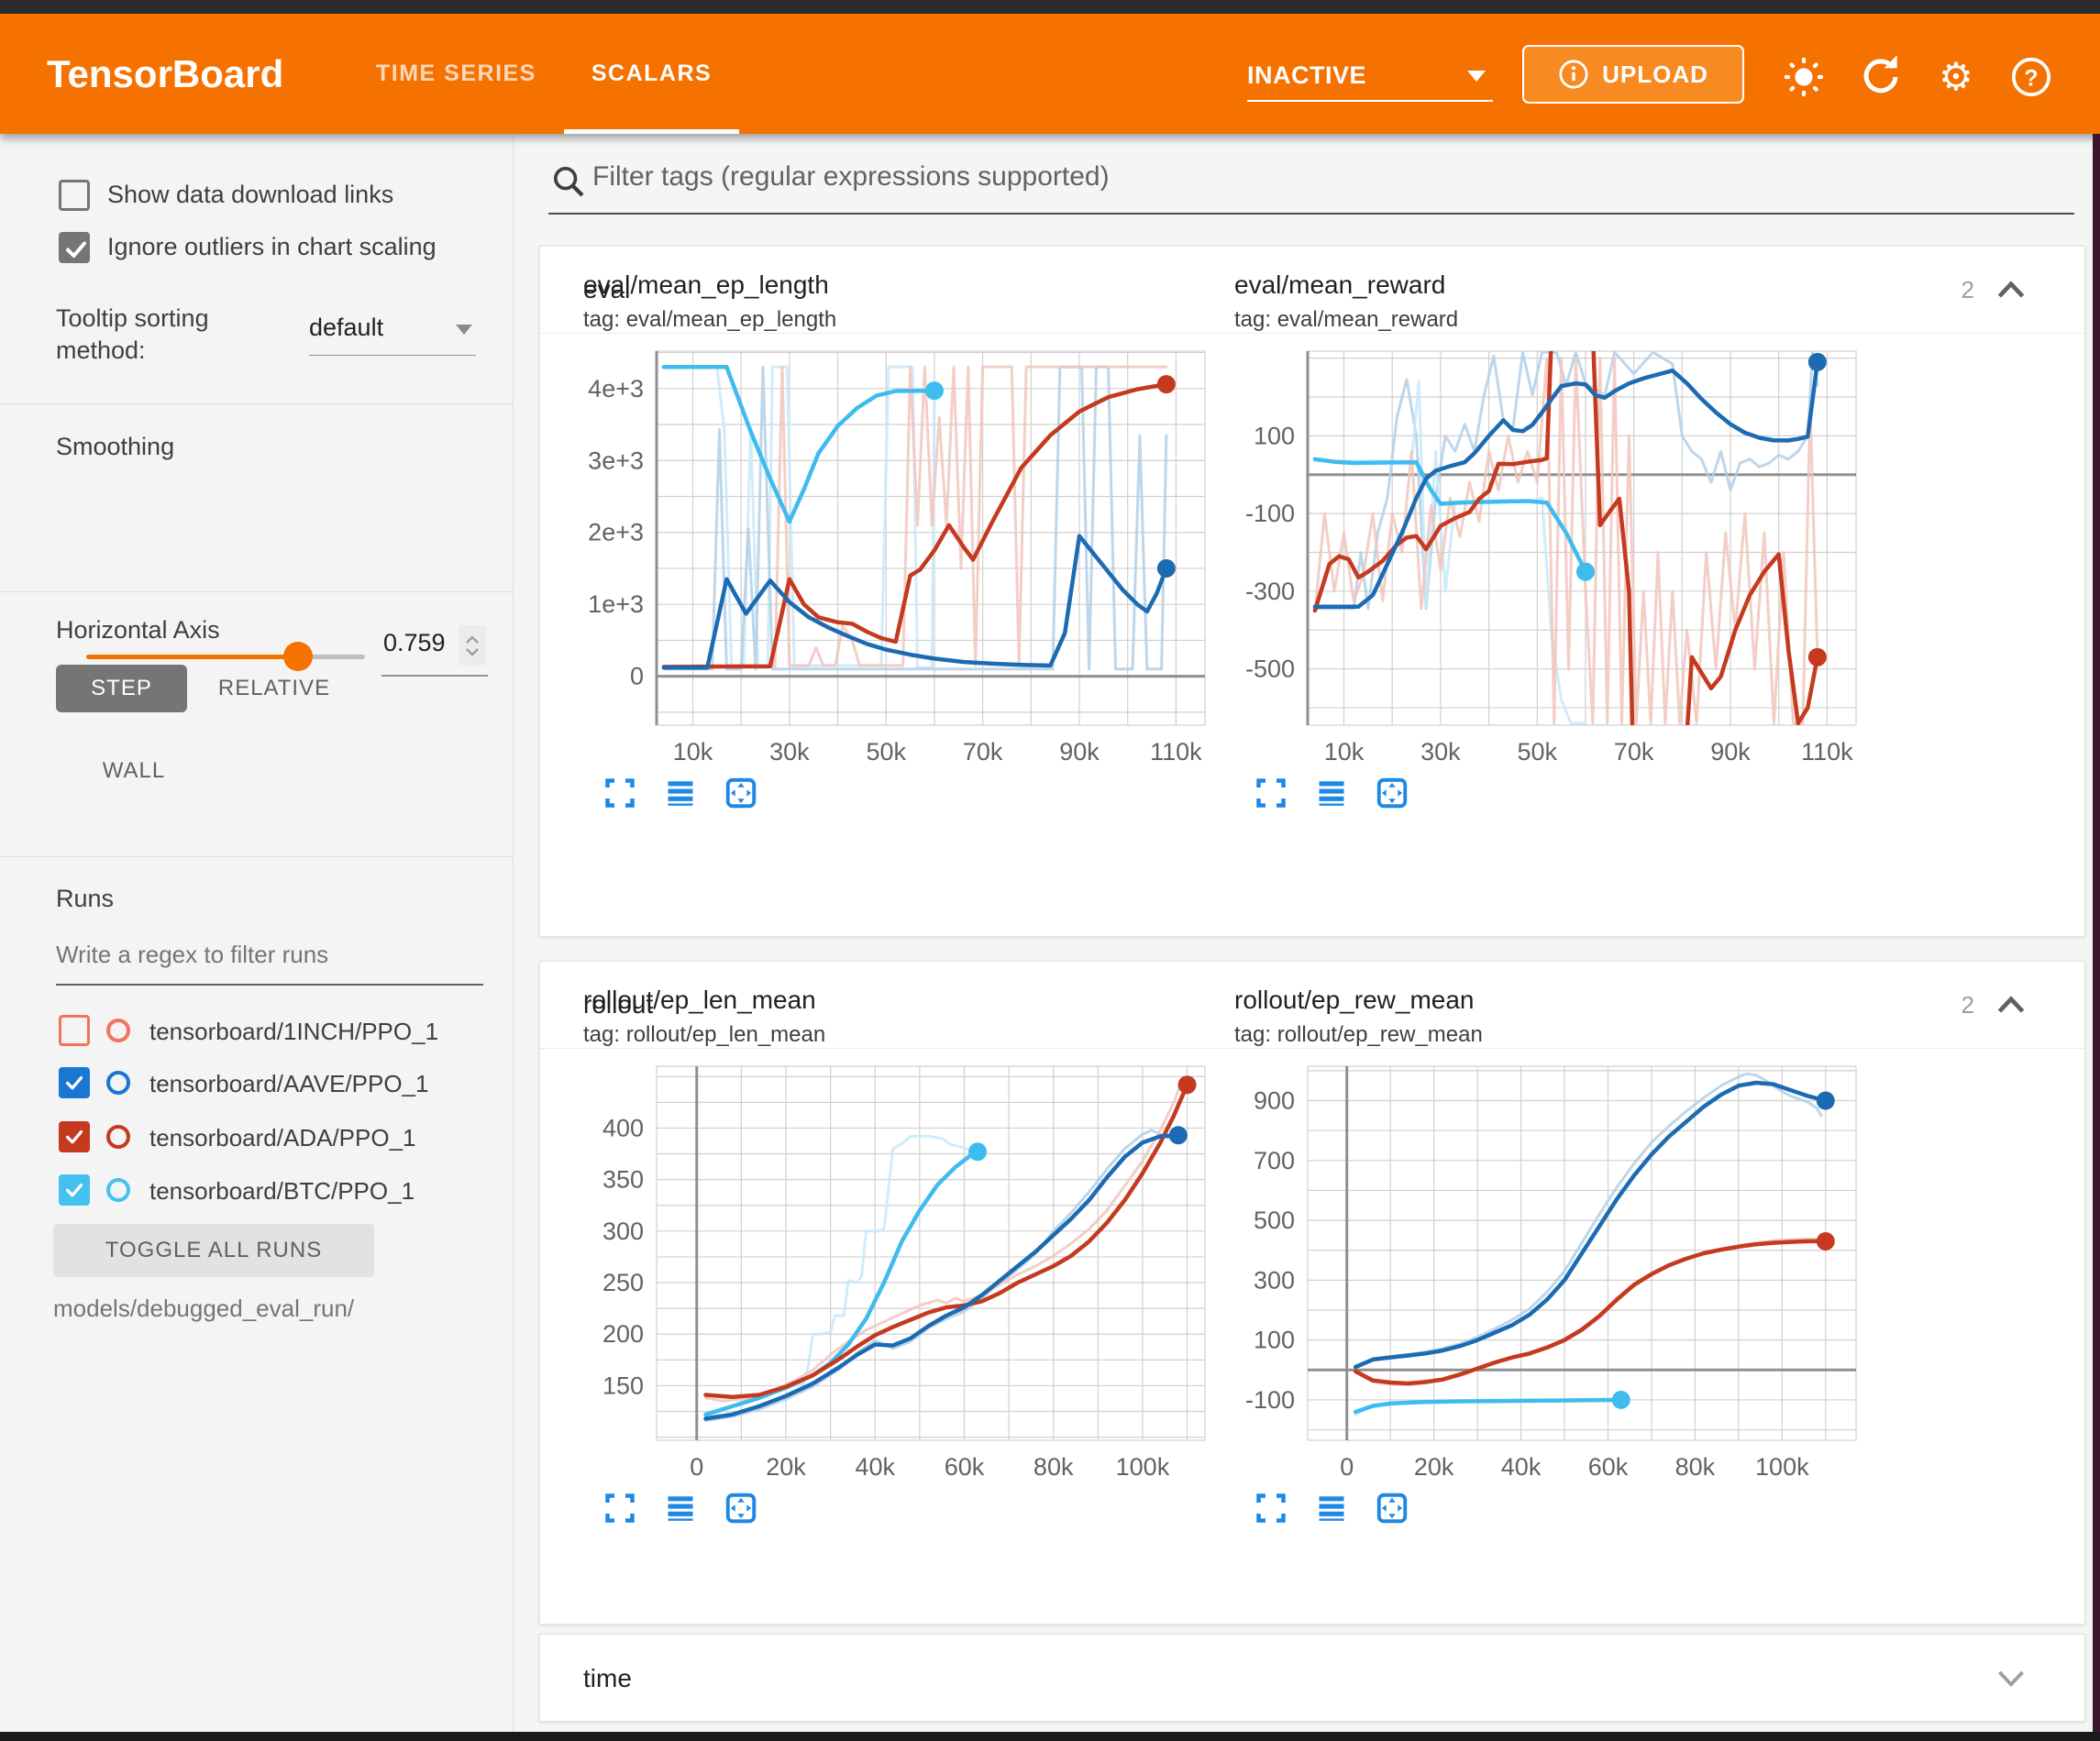  I want to click on smoothing-value-input, so click(420, 643).